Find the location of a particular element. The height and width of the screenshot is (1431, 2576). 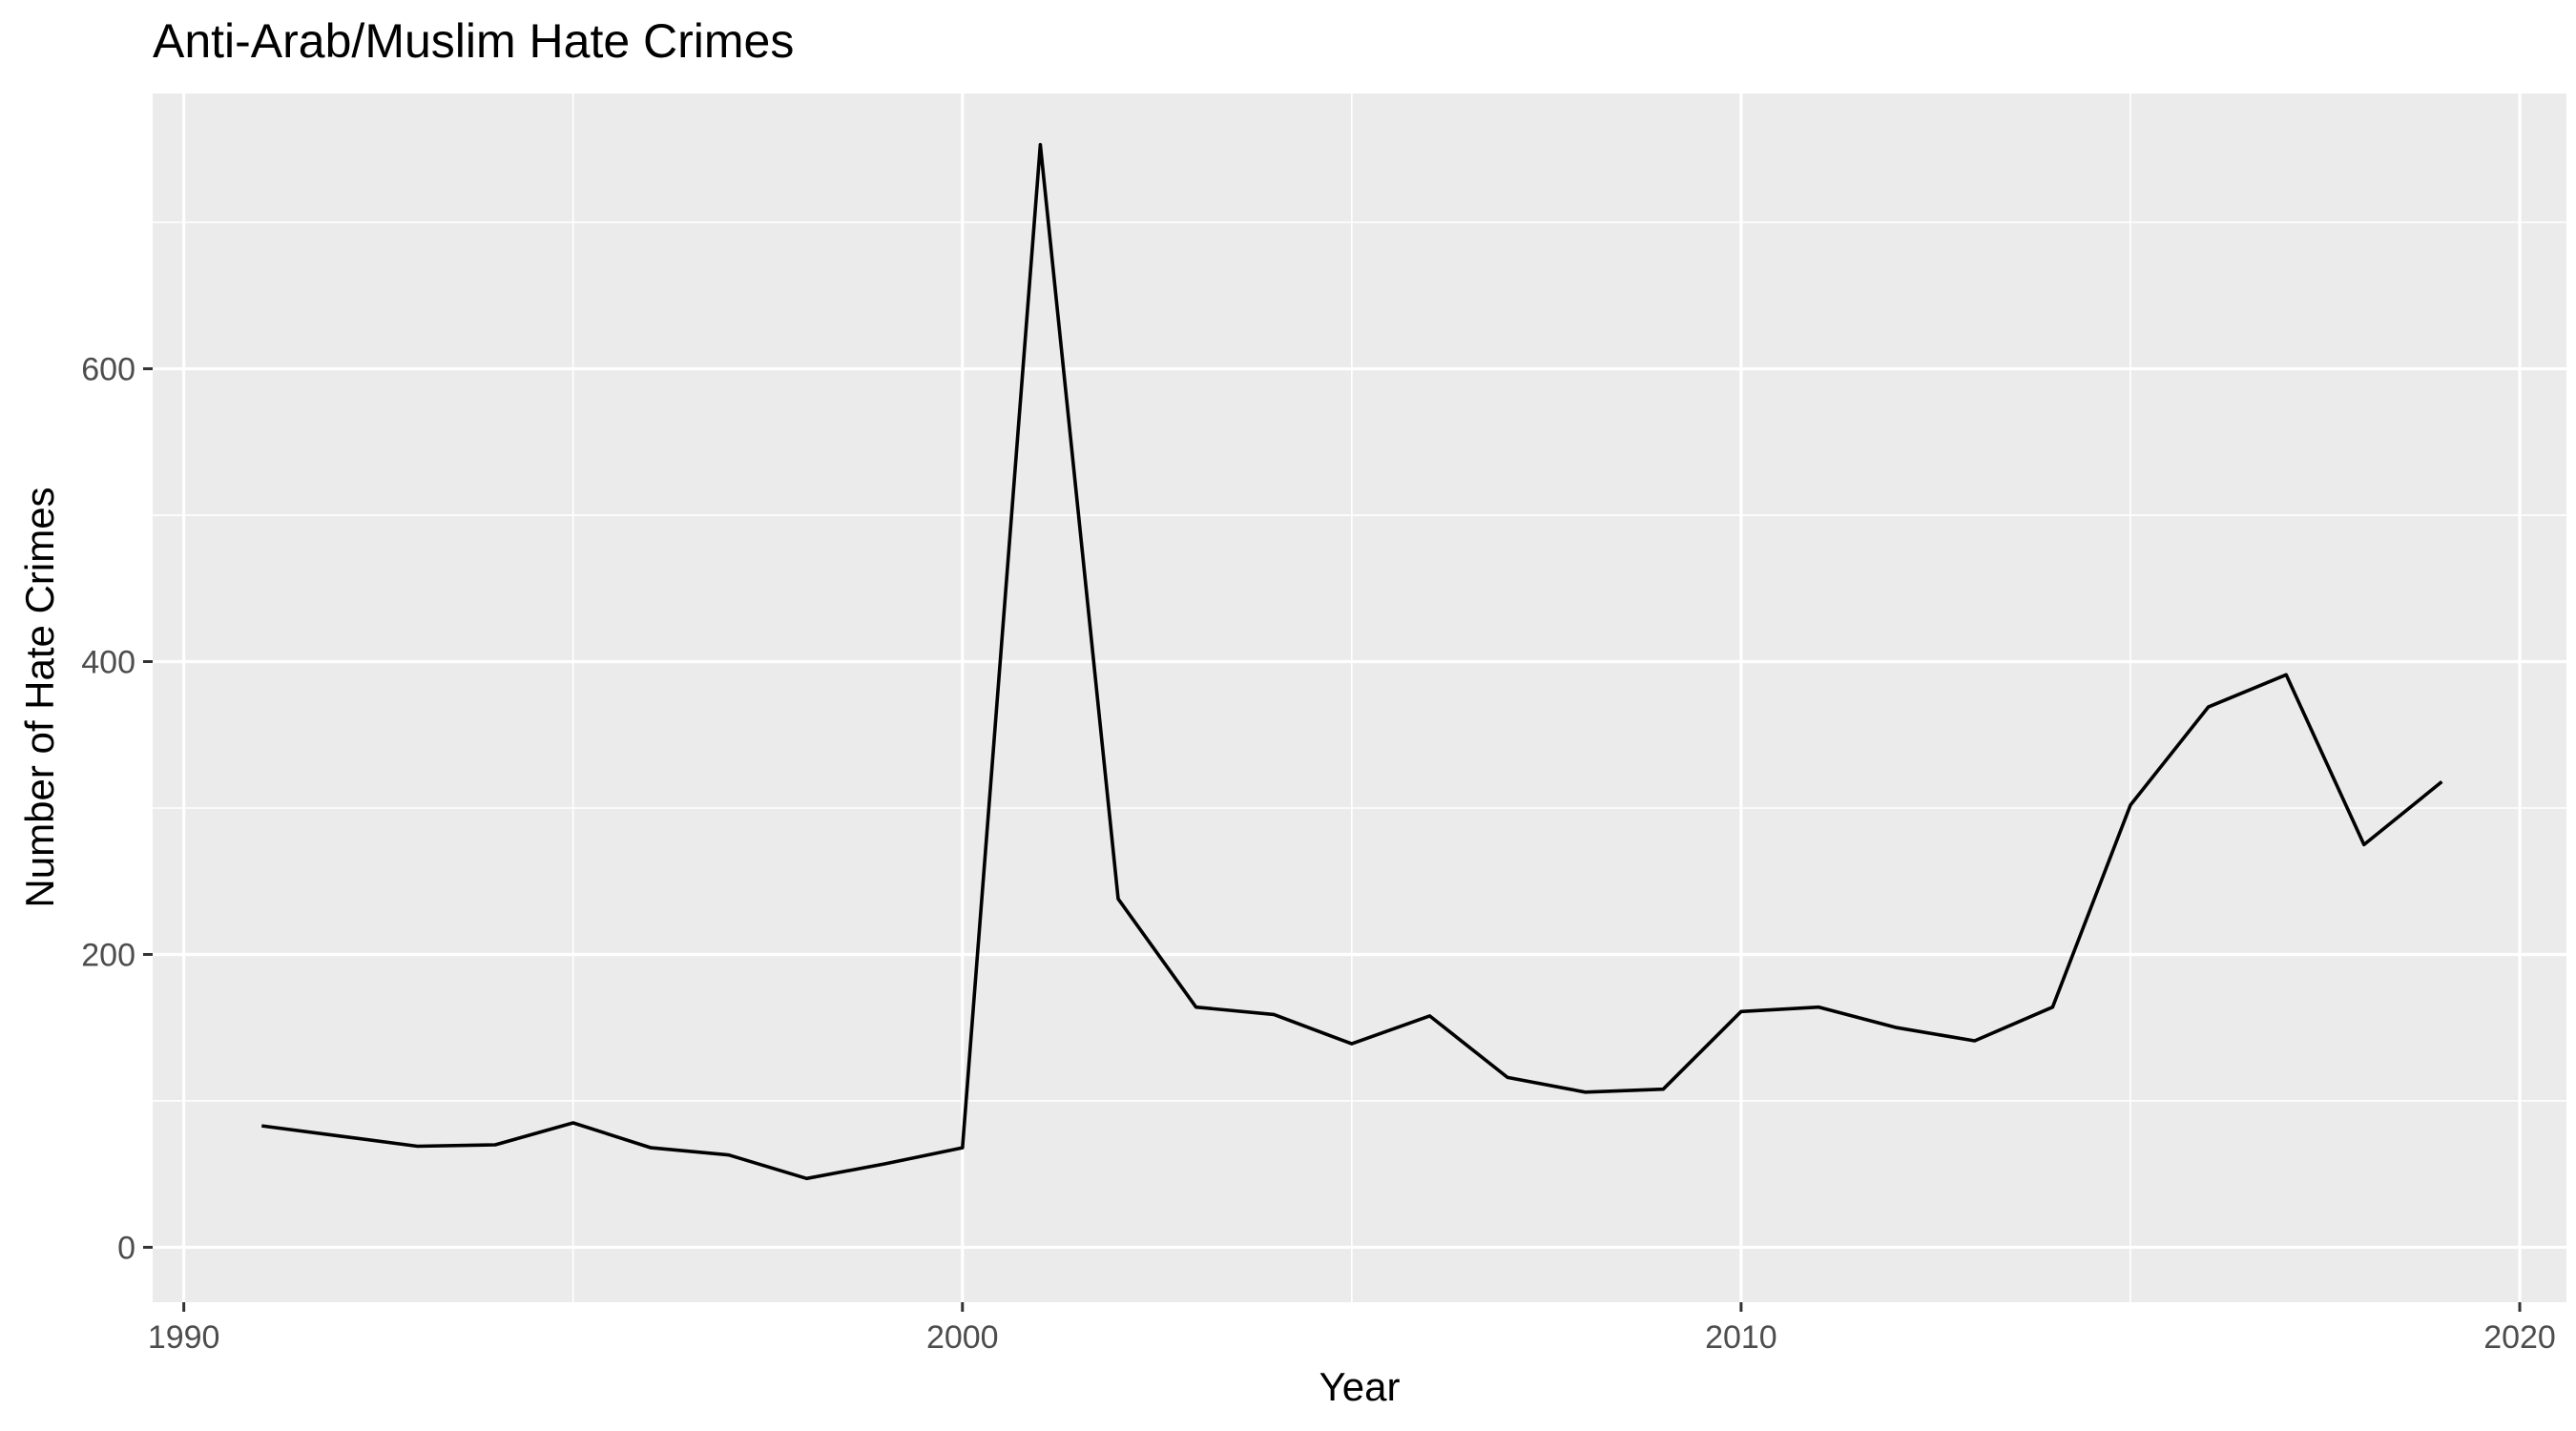

x-axis-title: Year is located at coordinates (1360, 1386).